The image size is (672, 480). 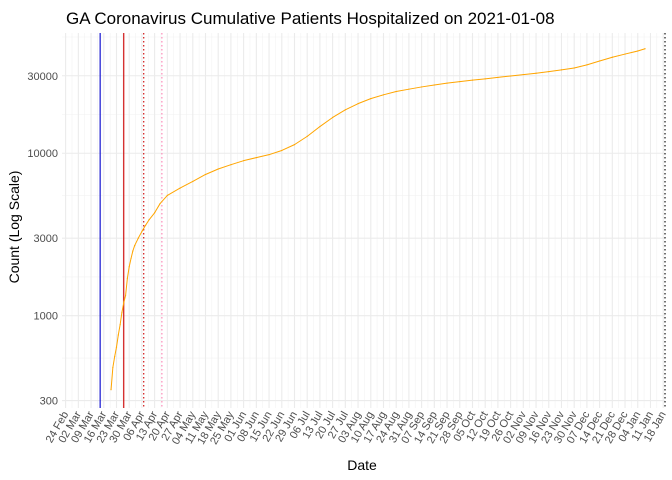 What do you see at coordinates (42, 154) in the screenshot?
I see `y-tick-label: 10000` at bounding box center [42, 154].